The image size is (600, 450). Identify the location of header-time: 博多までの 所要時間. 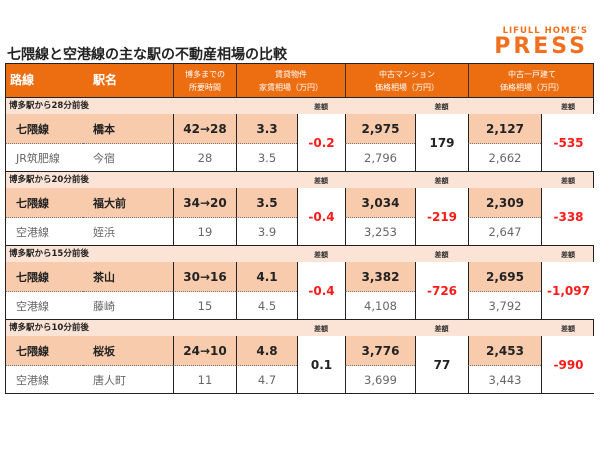
(204, 80).